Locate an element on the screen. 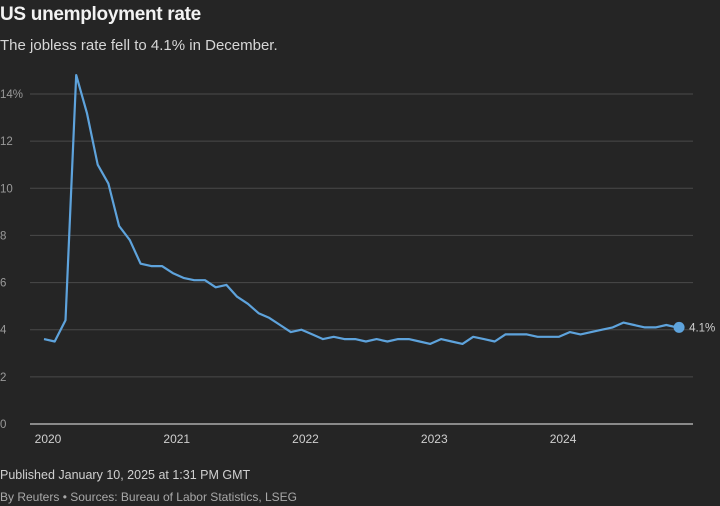 The image size is (720, 506). end-value-label: 4.1% is located at coordinates (702, 328).